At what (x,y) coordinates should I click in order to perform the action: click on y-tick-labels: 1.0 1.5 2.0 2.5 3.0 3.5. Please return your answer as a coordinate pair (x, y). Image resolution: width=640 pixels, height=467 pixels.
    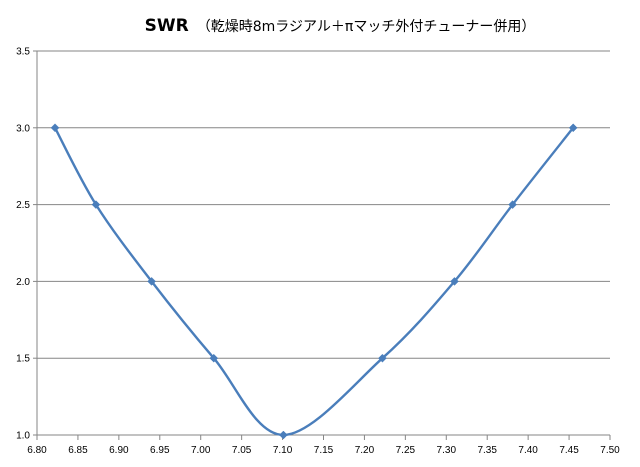
    Looking at the image, I should click on (23, 244).